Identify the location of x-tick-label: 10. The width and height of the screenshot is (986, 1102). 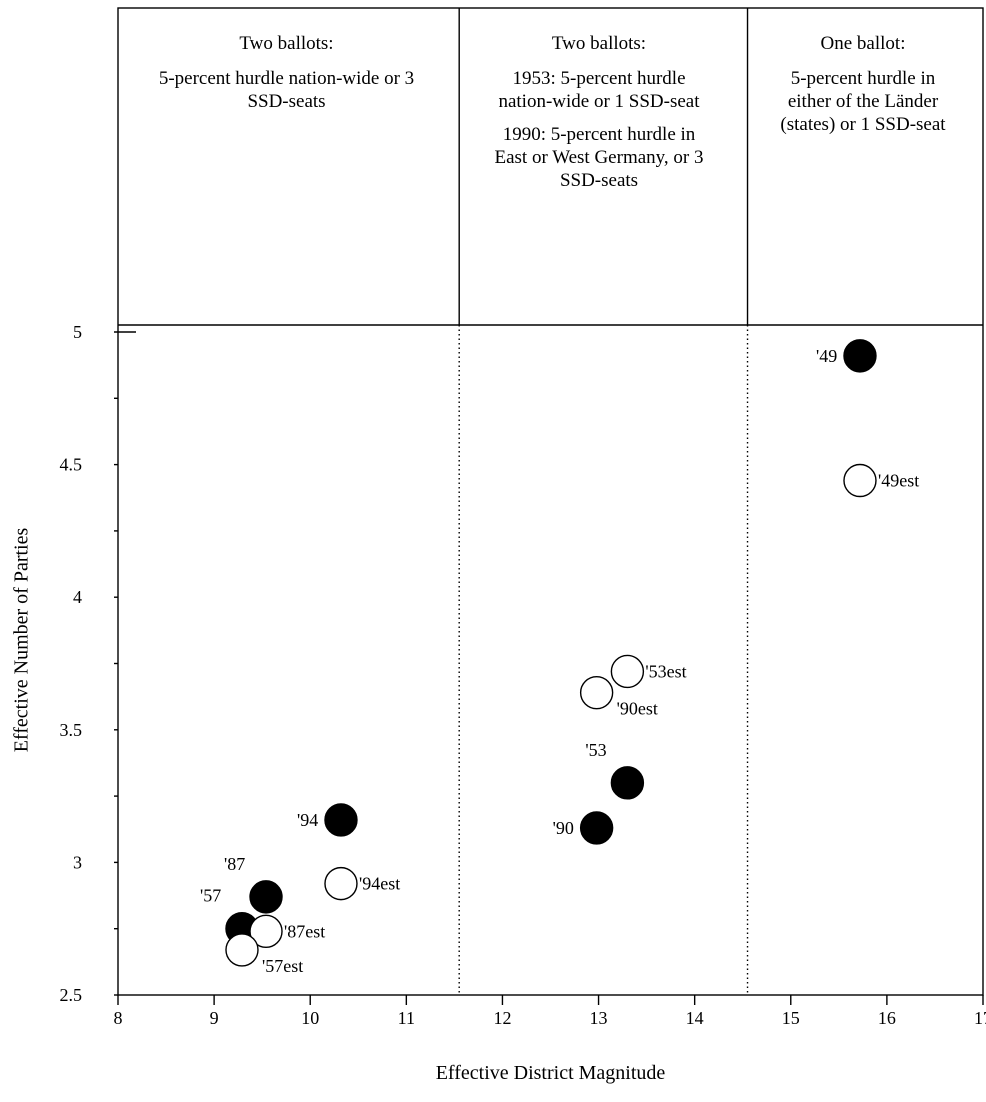
(310, 1018).